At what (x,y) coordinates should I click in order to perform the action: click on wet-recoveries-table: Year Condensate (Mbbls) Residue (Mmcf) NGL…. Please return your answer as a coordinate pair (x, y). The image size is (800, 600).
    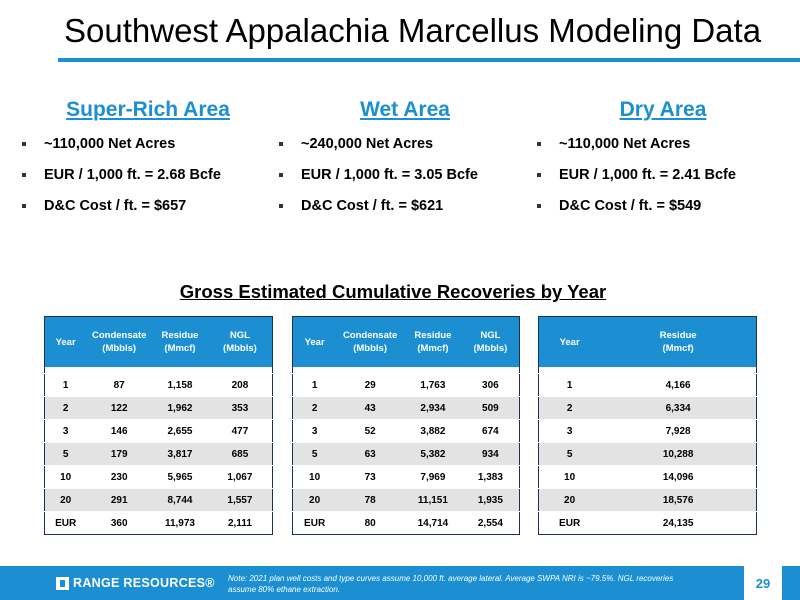
    Looking at the image, I should click on (406, 425).